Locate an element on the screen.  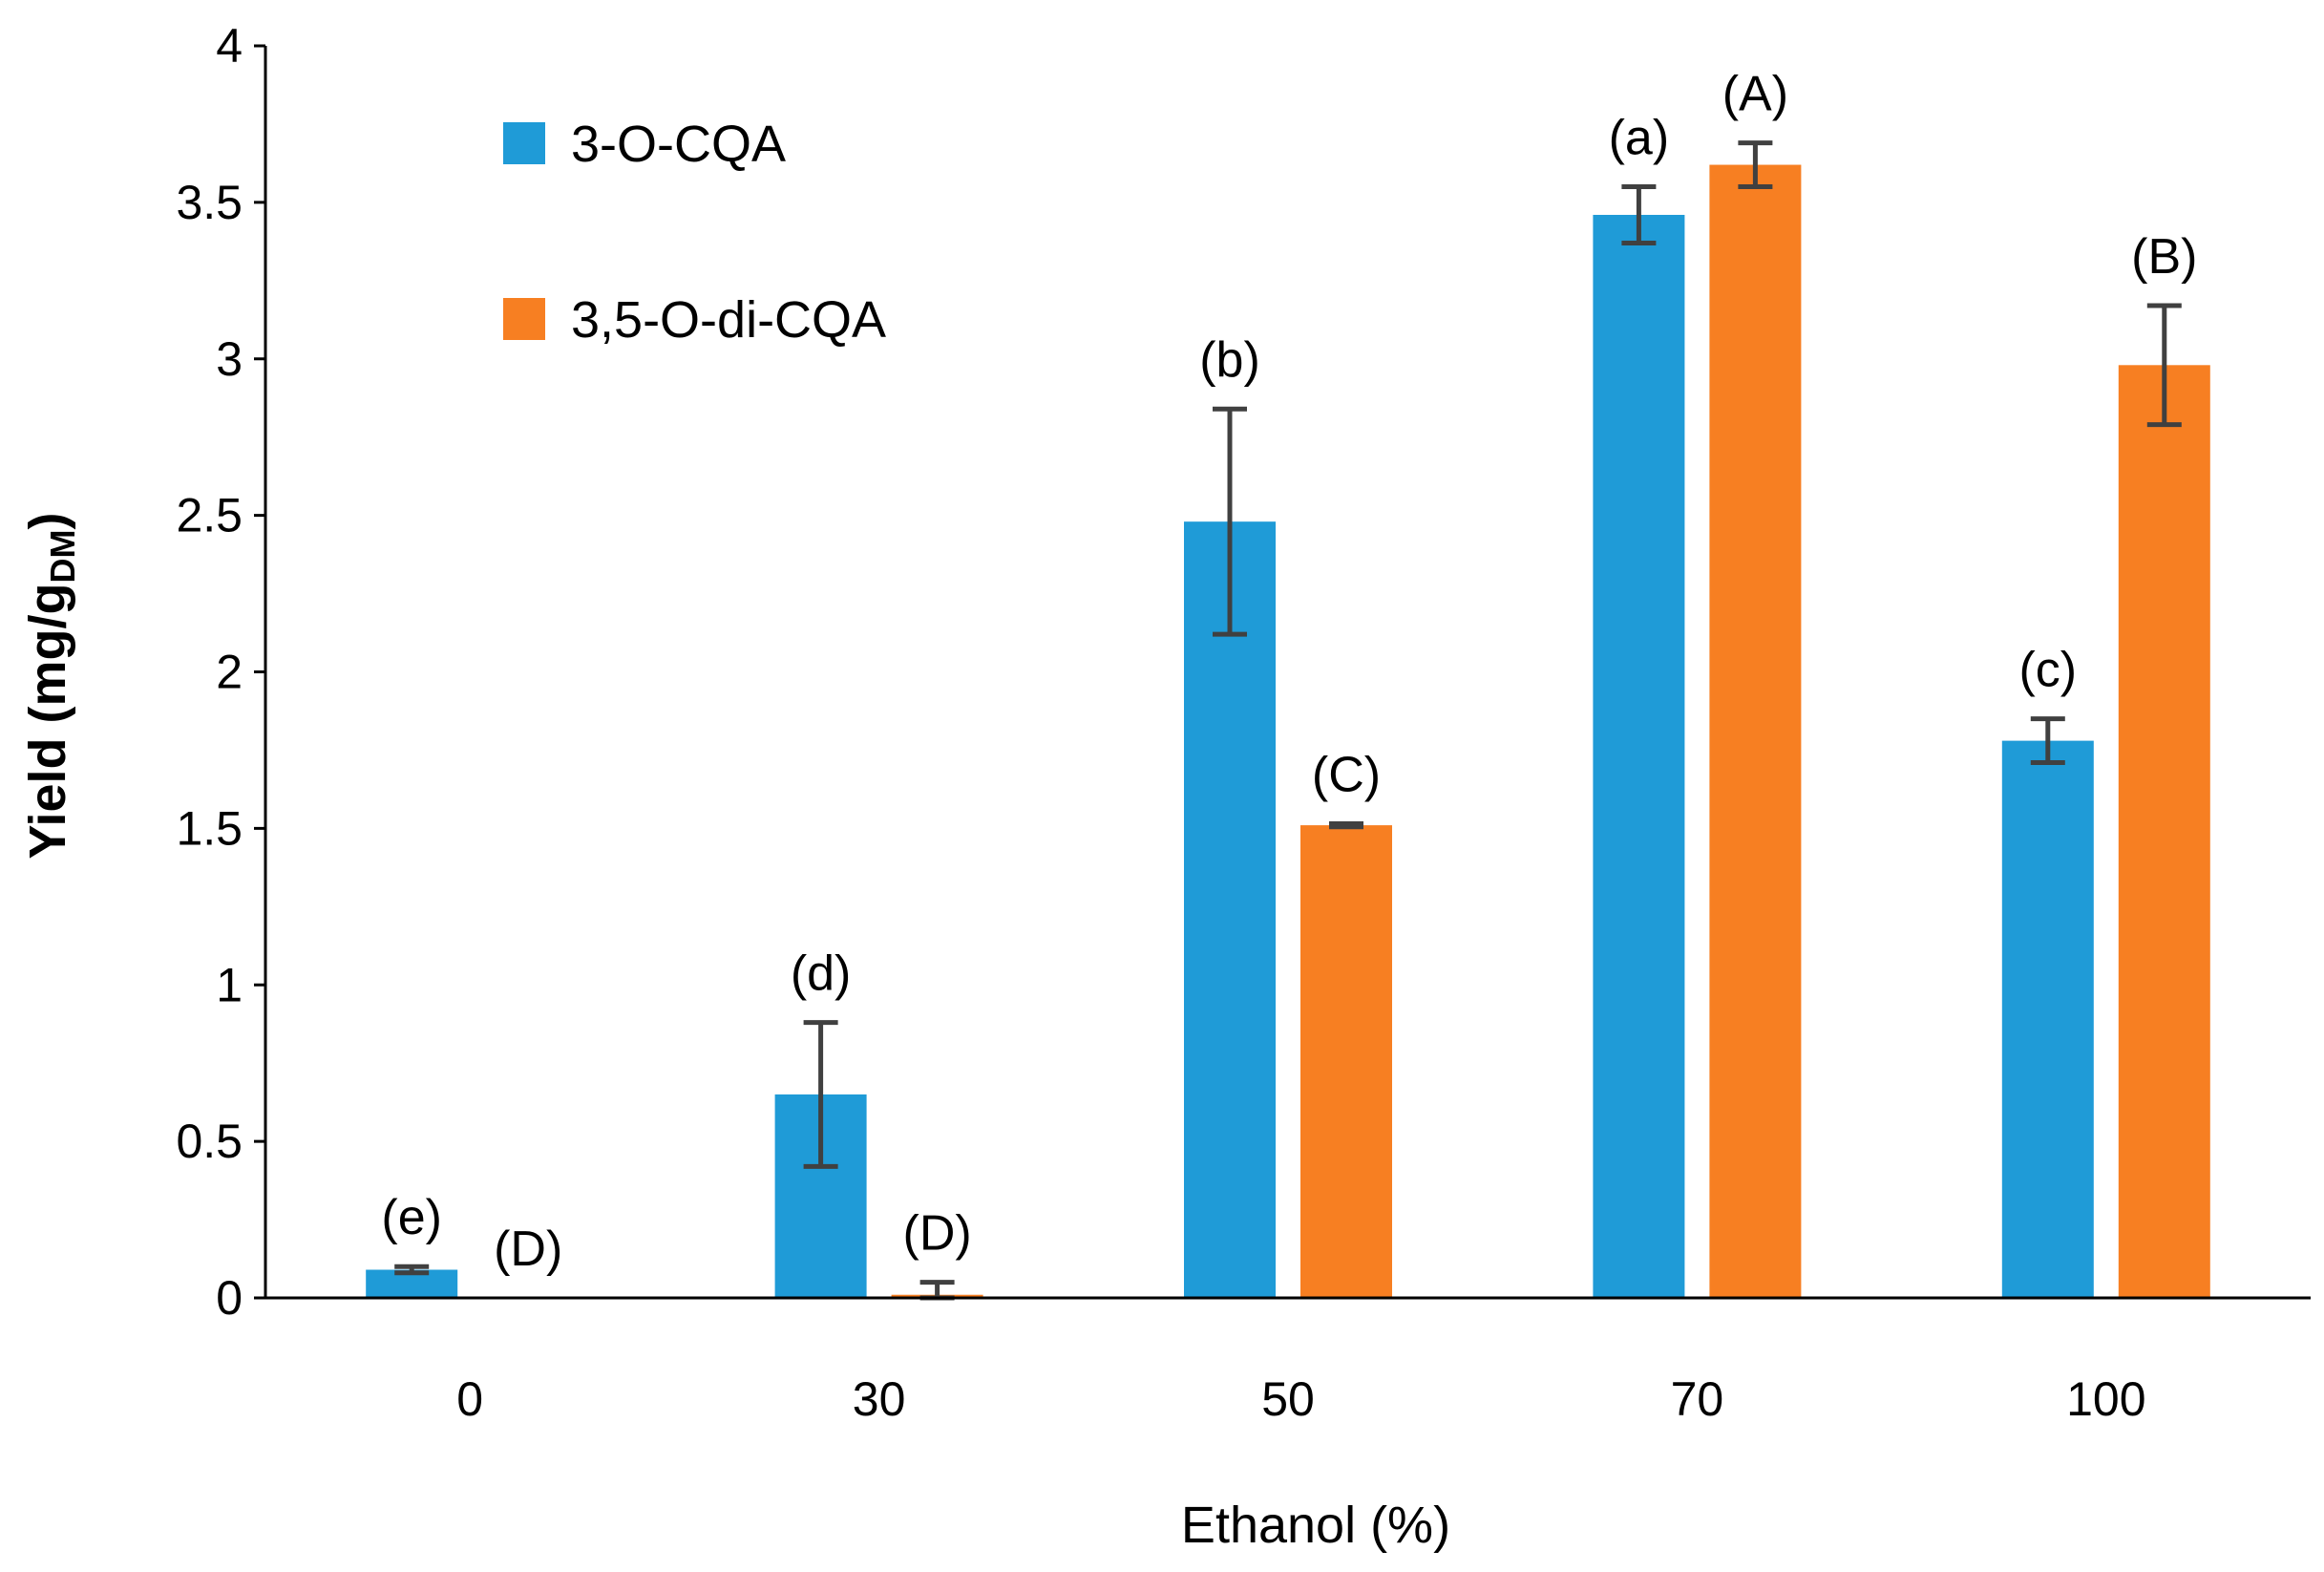
y-axis-title-close: ) is located at coordinates (47, 521).